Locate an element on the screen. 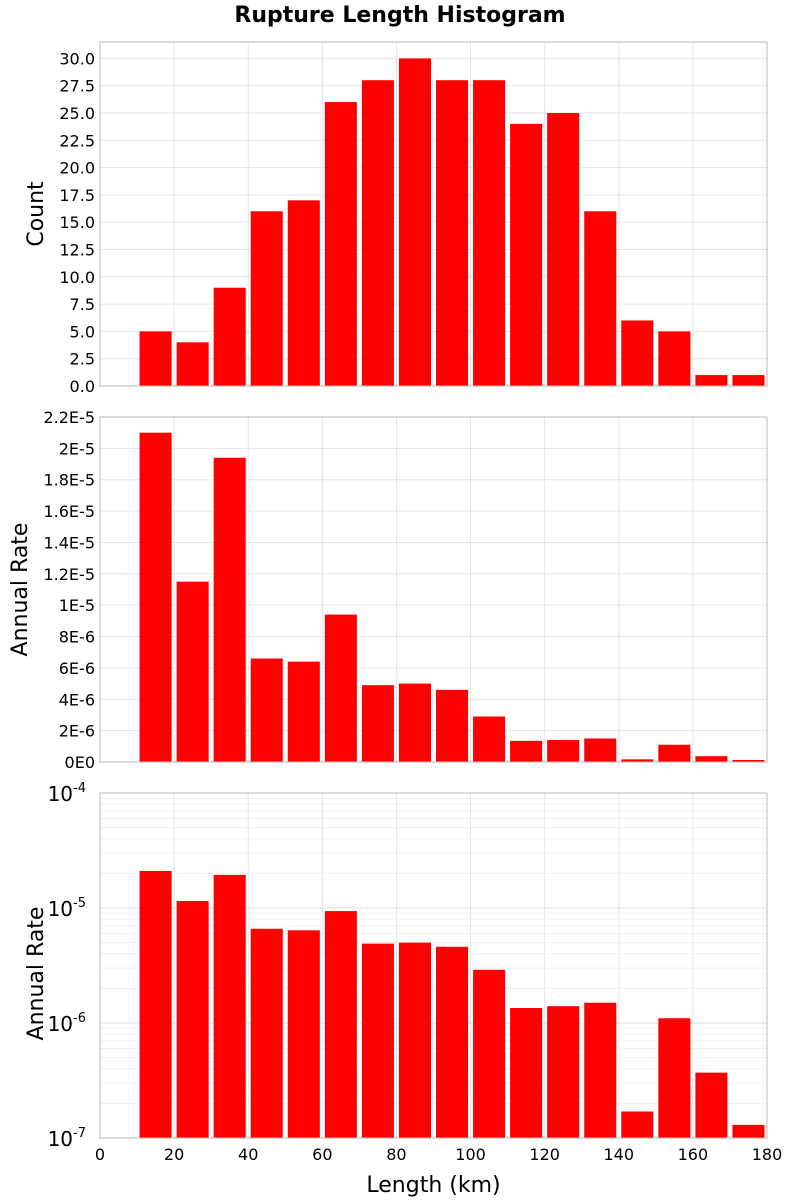  y-tick-label: 1.8E-5 is located at coordinates (69, 480).